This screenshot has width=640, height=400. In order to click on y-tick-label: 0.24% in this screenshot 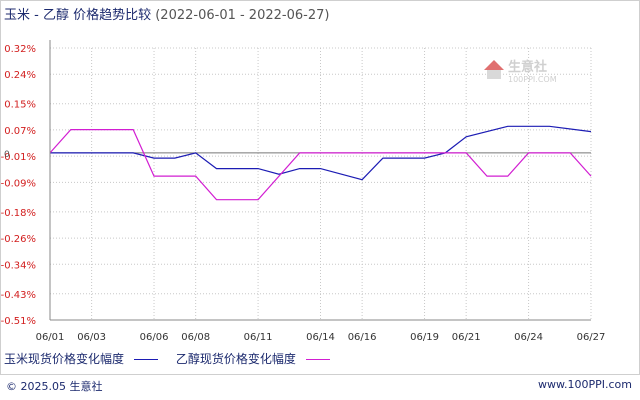, I will do `click(20, 75)`.